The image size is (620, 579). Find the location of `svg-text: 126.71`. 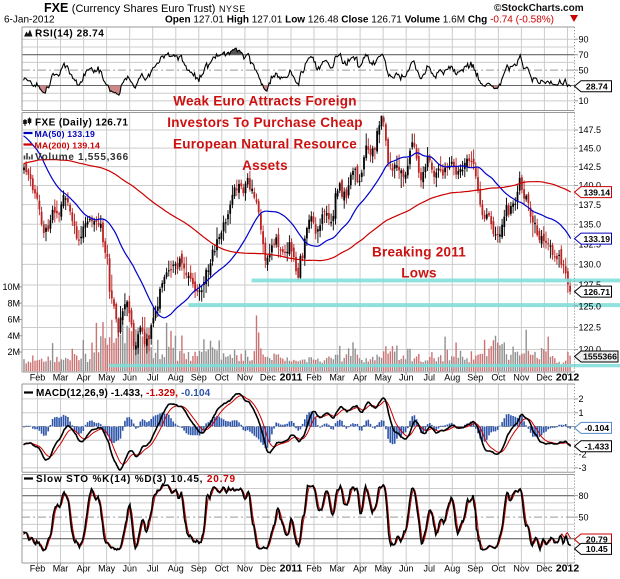

svg-text: 126.71 is located at coordinates (597, 292).